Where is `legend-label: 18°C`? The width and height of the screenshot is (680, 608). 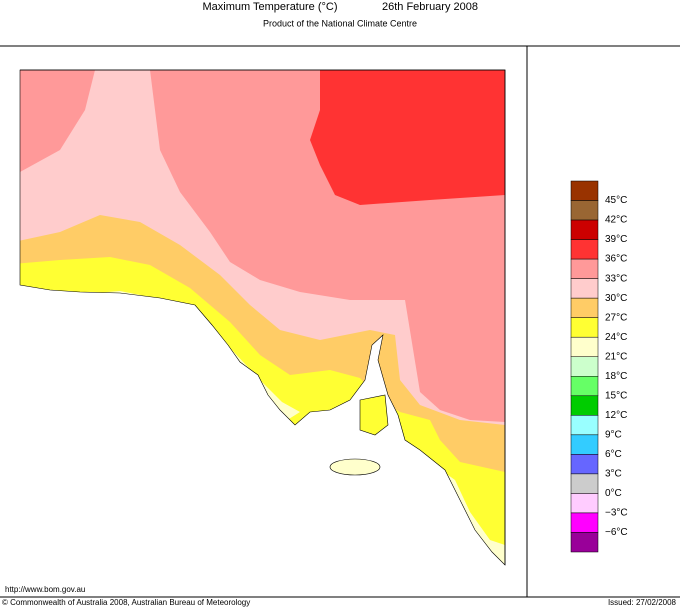
legend-label: 18°C is located at coordinates (616, 376).